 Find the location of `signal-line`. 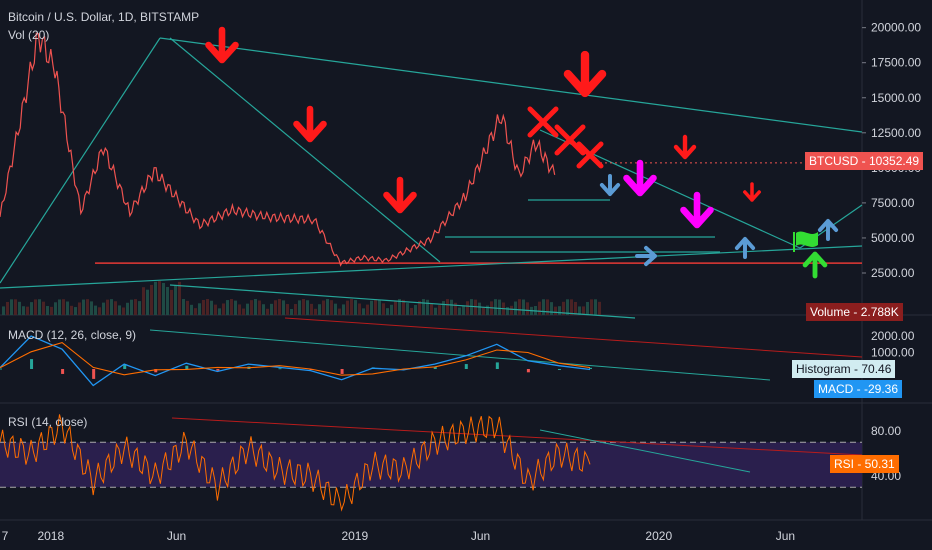

signal-line is located at coordinates (295, 358).